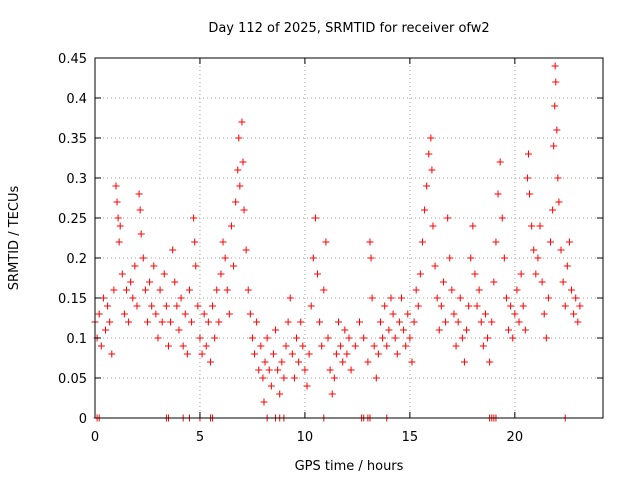 Image resolution: width=640 pixels, height=480 pixels. Describe the element at coordinates (305, 437) in the screenshot. I see `x-tick-label: 10` at that location.